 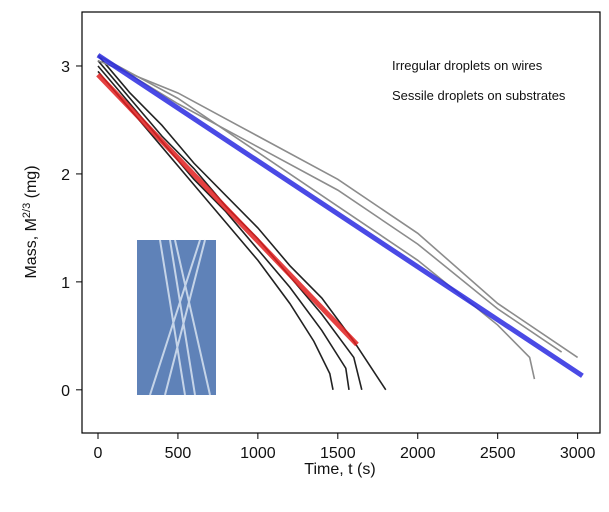 I want to click on x-tick-label: 1000, so click(x=258, y=453).